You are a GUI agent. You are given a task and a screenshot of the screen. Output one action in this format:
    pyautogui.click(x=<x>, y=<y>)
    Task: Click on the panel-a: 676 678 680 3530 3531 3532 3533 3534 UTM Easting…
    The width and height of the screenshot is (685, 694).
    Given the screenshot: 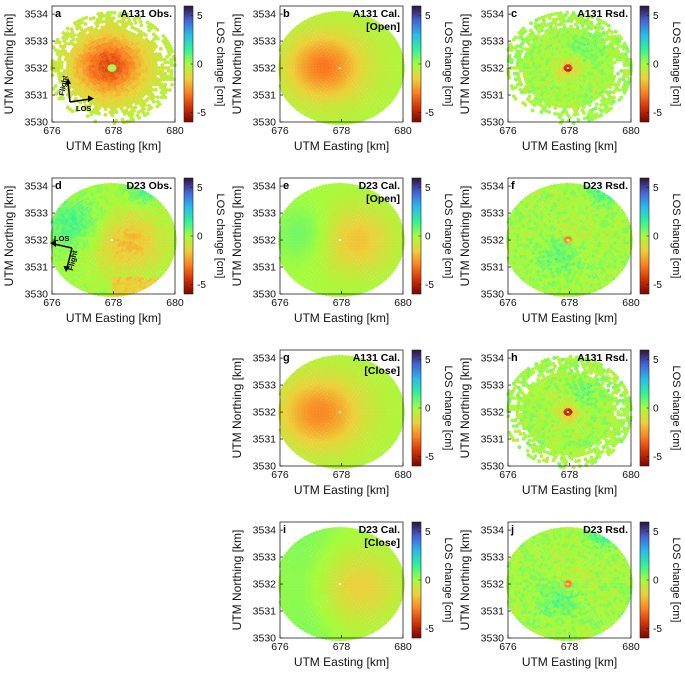 What is the action you would take?
    pyautogui.click(x=114, y=85)
    